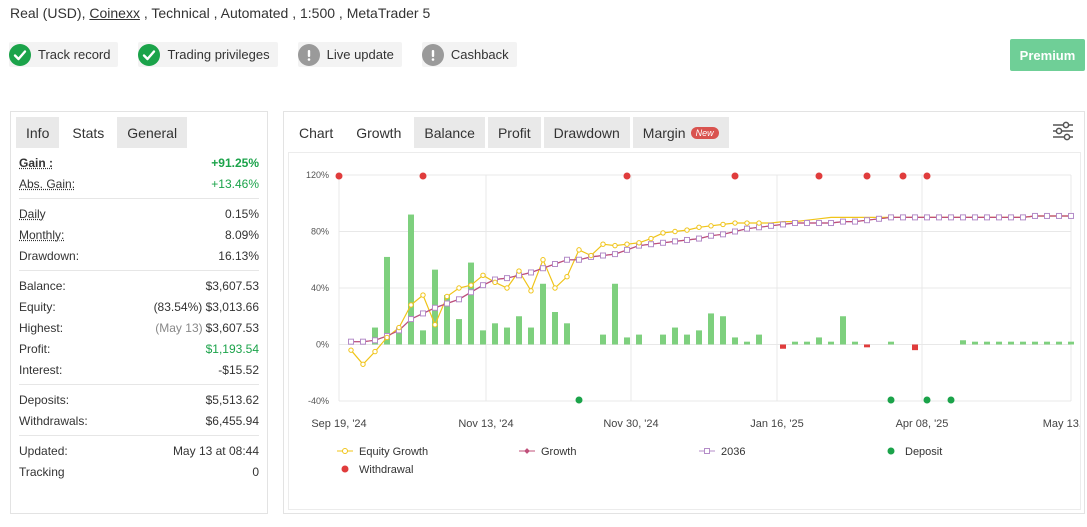 This screenshot has height=527, width=1087. Describe the element at coordinates (382, 452) in the screenshot. I see `legend-item: Equity Growth` at that location.